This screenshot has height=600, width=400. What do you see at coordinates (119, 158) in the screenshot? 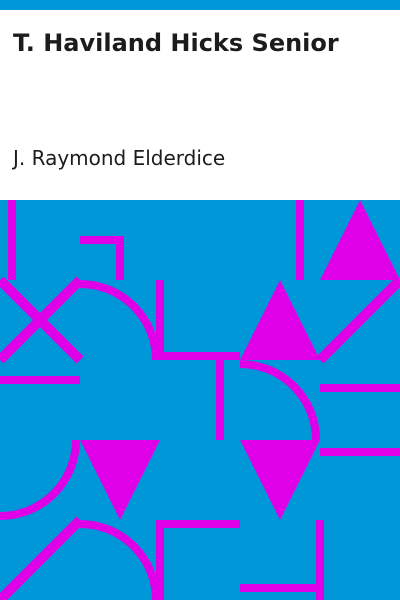
I see `book-author: J. Raymond Elderdice` at bounding box center [119, 158].